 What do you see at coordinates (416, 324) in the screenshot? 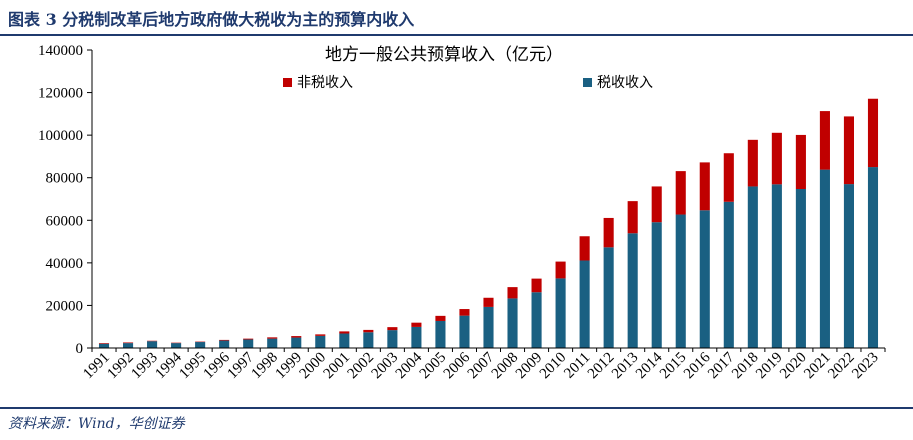
I see `bar-nontax-2004` at bounding box center [416, 324].